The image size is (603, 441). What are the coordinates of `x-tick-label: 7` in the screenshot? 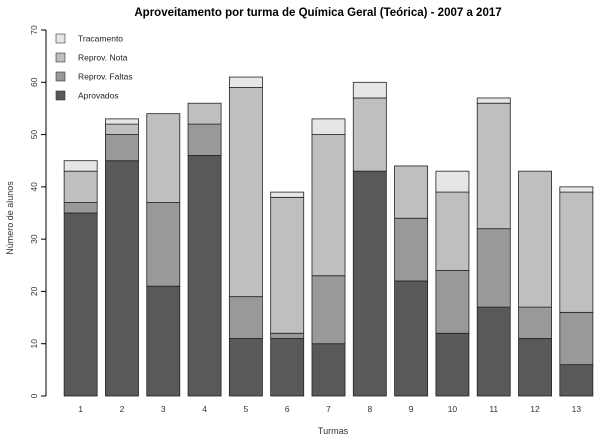 It's located at (328, 409).